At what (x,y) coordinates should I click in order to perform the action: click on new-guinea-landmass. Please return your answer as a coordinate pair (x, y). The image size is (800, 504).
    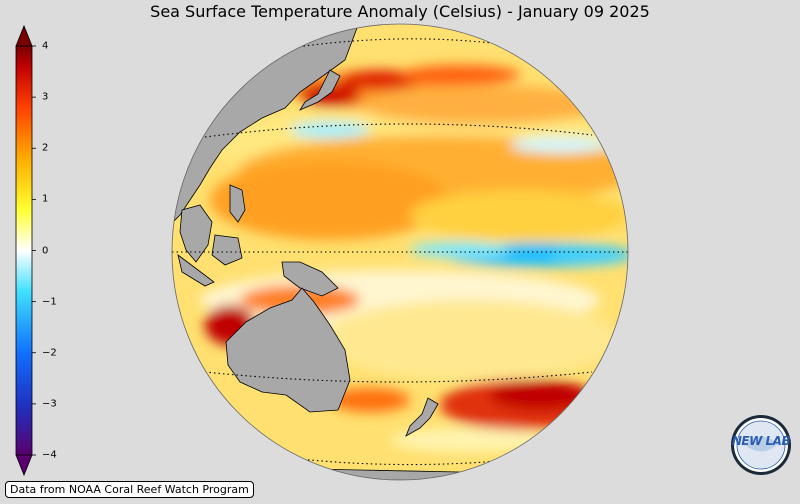
    Looking at the image, I should click on (310, 279).